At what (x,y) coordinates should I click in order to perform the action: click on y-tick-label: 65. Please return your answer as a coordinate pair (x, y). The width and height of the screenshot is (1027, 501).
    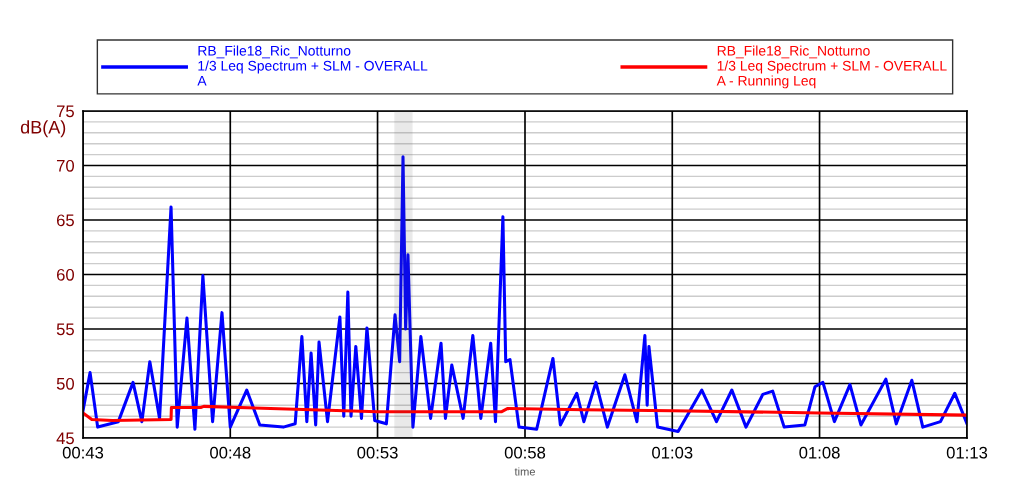
    Looking at the image, I should click on (65, 220).